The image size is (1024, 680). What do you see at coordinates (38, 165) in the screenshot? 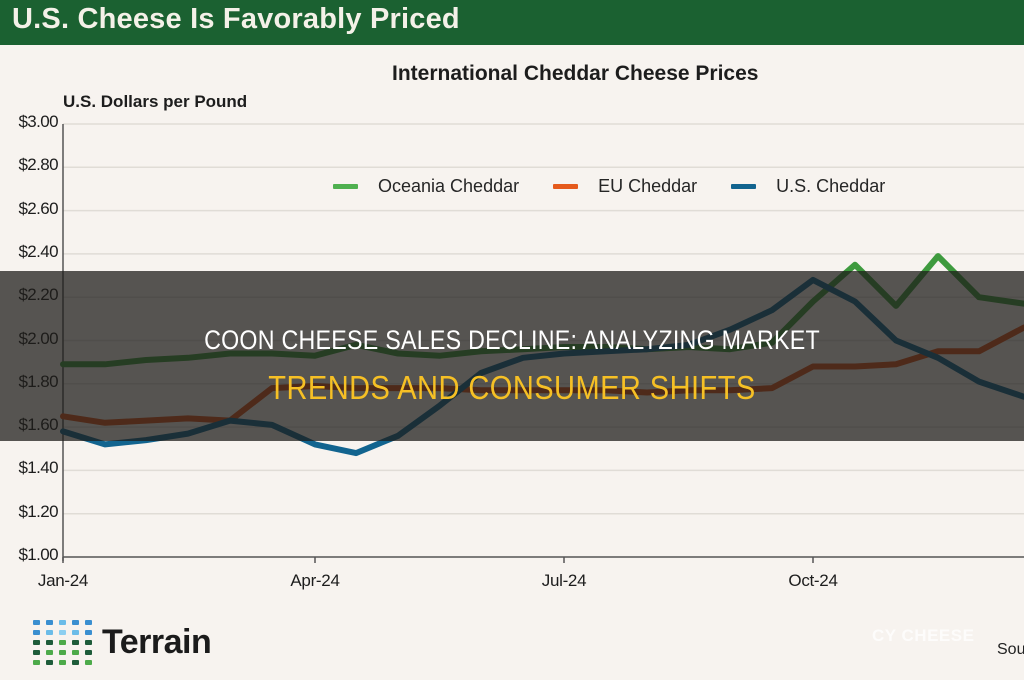
I see `y-tick-label: $2.80` at bounding box center [38, 165].